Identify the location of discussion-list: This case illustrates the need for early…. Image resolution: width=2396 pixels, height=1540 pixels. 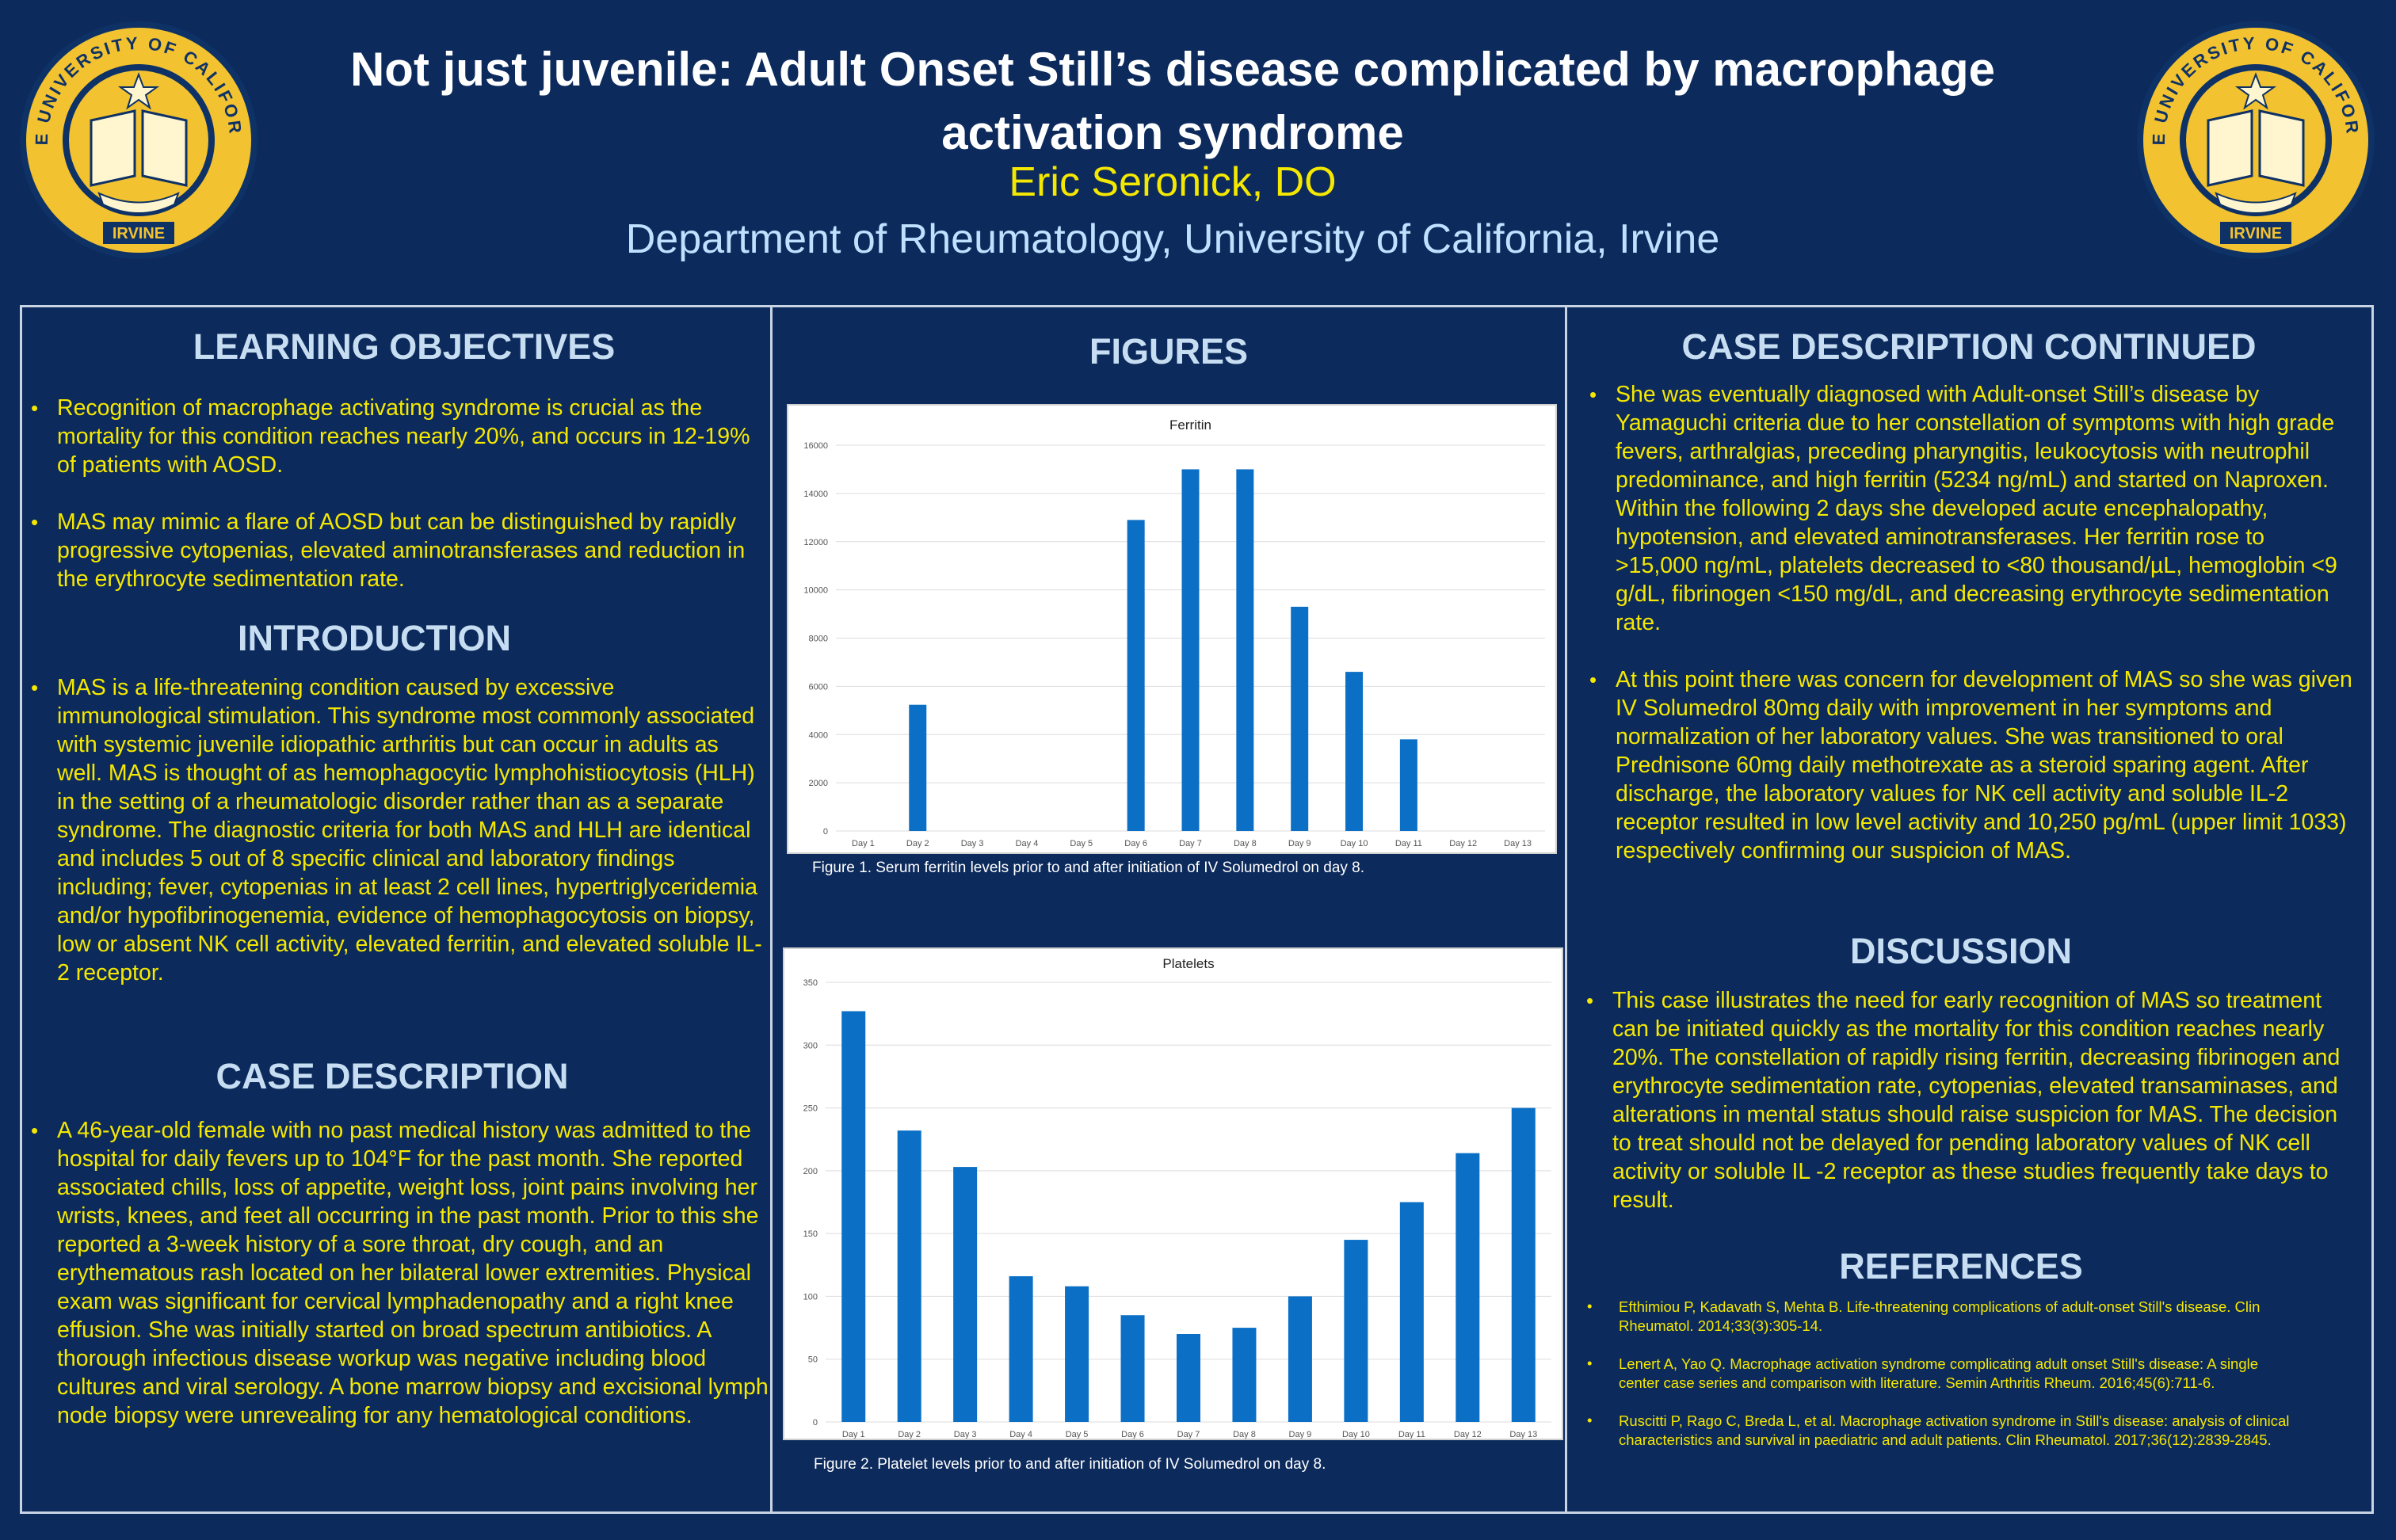
(1968, 1100).